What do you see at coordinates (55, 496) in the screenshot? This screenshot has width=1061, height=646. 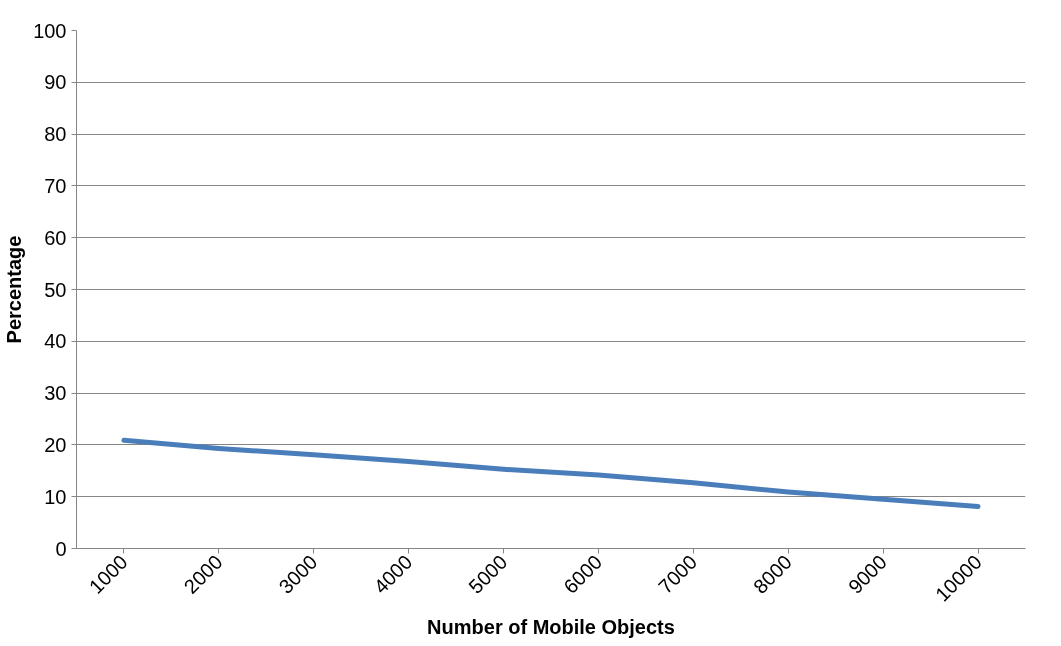 I see `y-tick-label: 10` at bounding box center [55, 496].